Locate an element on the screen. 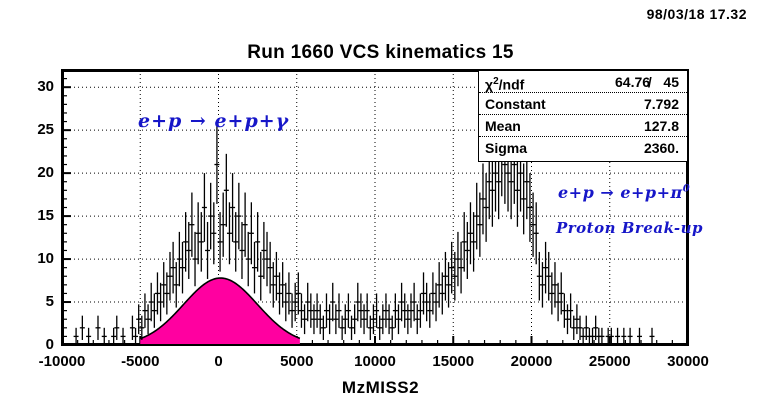 This screenshot has width=761, height=417. y-tick-label: 10 is located at coordinates (45, 259).